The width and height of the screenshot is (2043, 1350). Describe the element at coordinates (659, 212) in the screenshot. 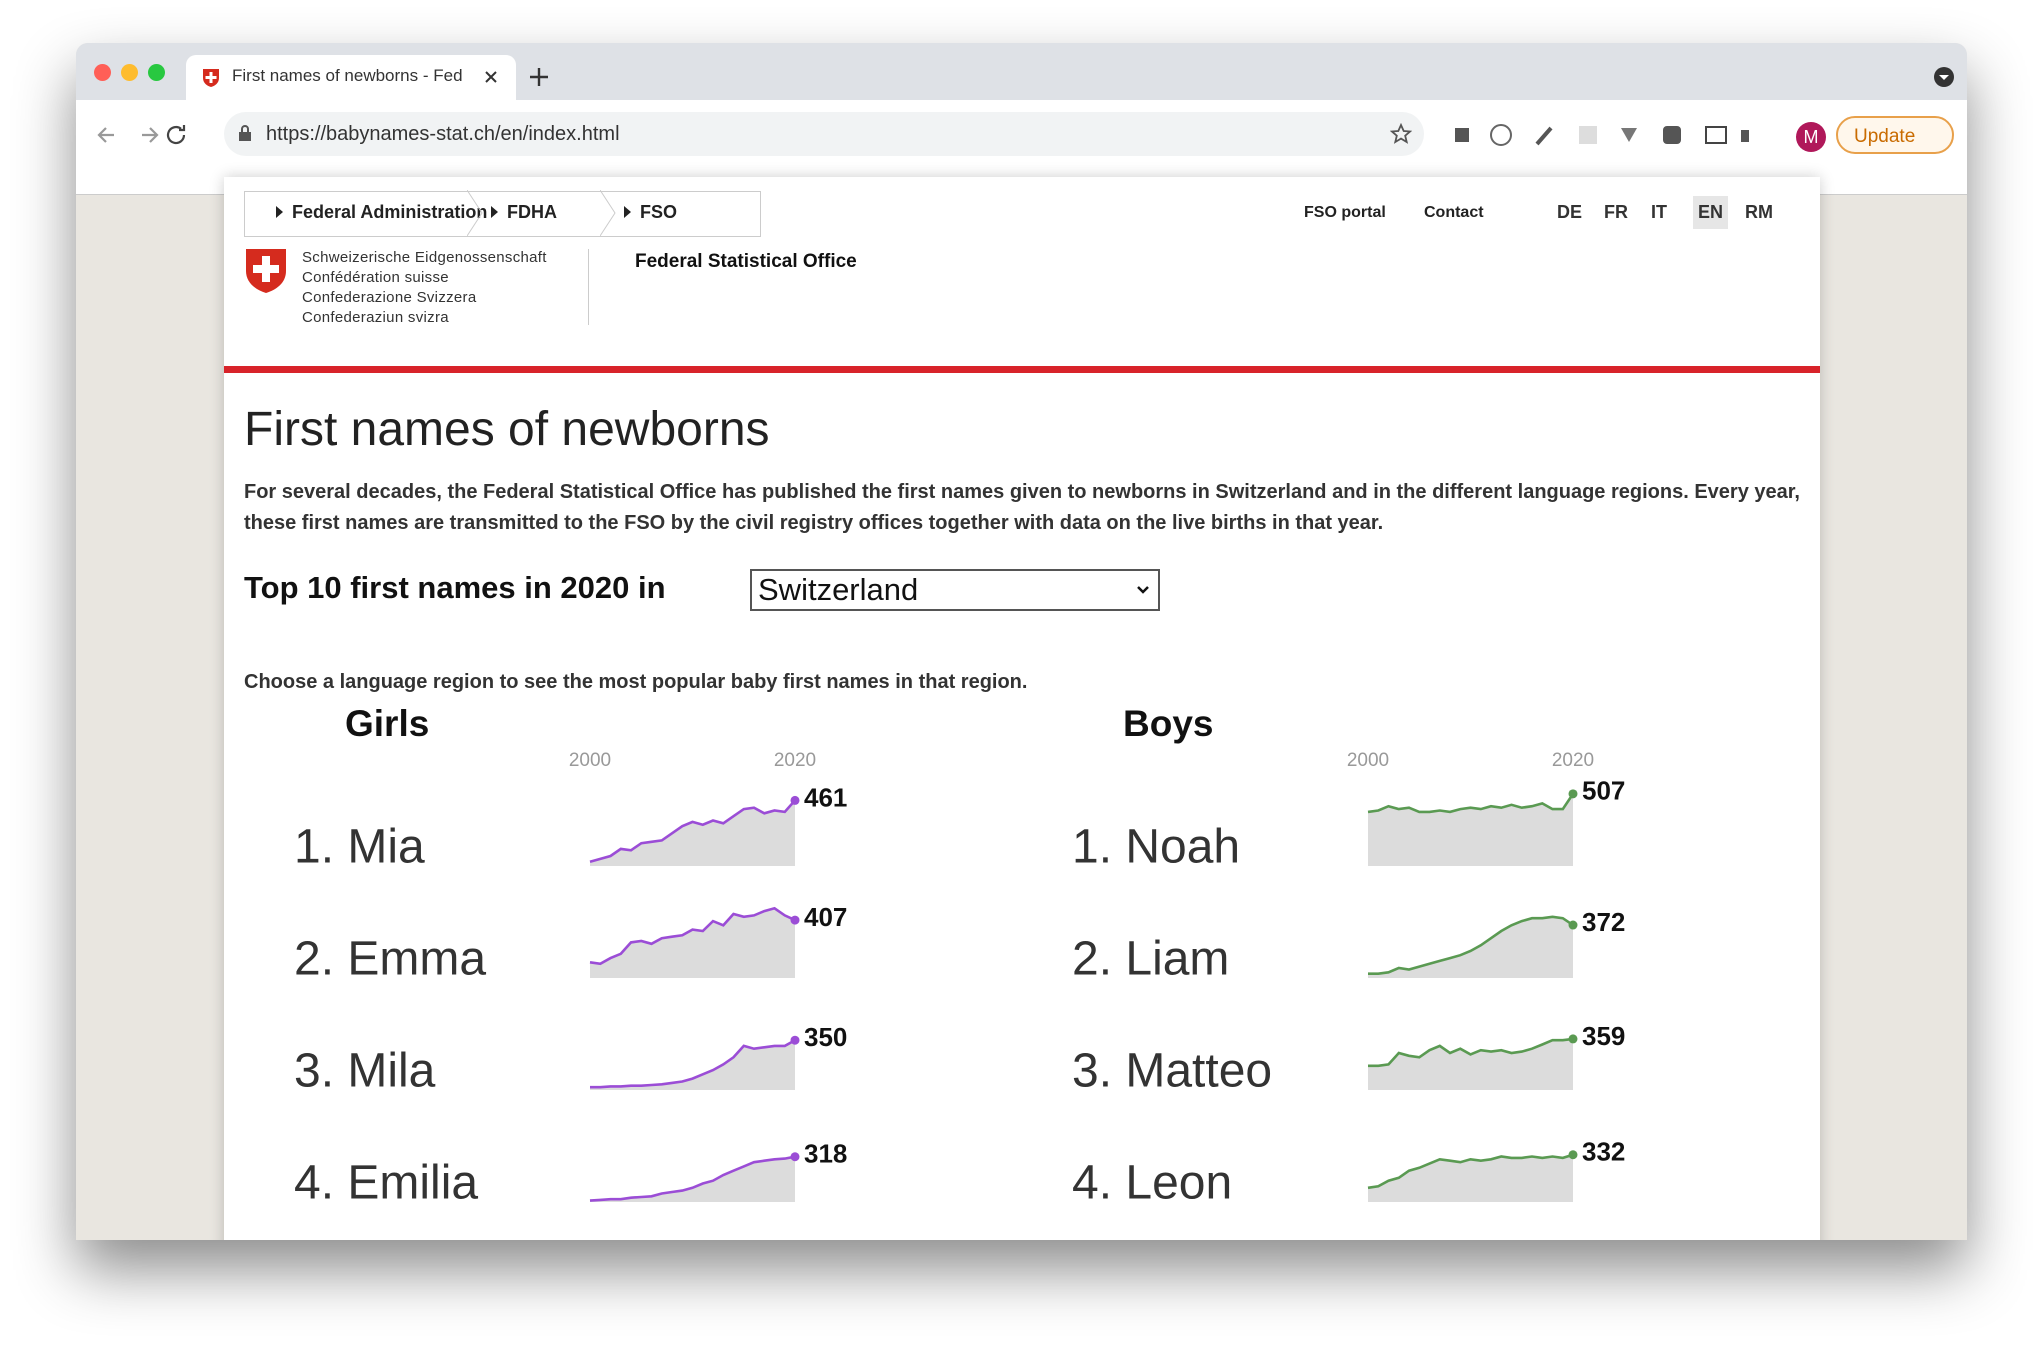

I see `breadcrumb-item: FSO` at that location.